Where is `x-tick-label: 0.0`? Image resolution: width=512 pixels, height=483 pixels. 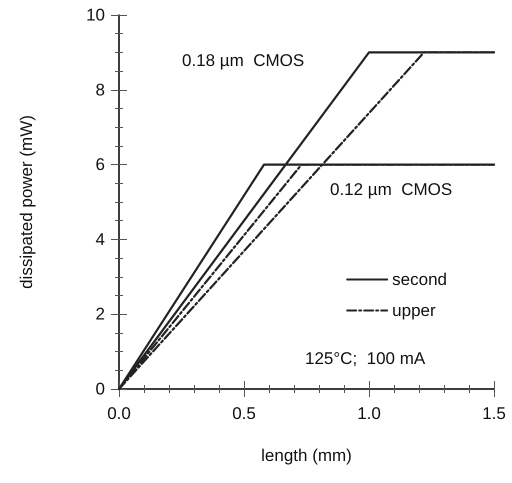 x-tick-label: 0.0 is located at coordinates (119, 413).